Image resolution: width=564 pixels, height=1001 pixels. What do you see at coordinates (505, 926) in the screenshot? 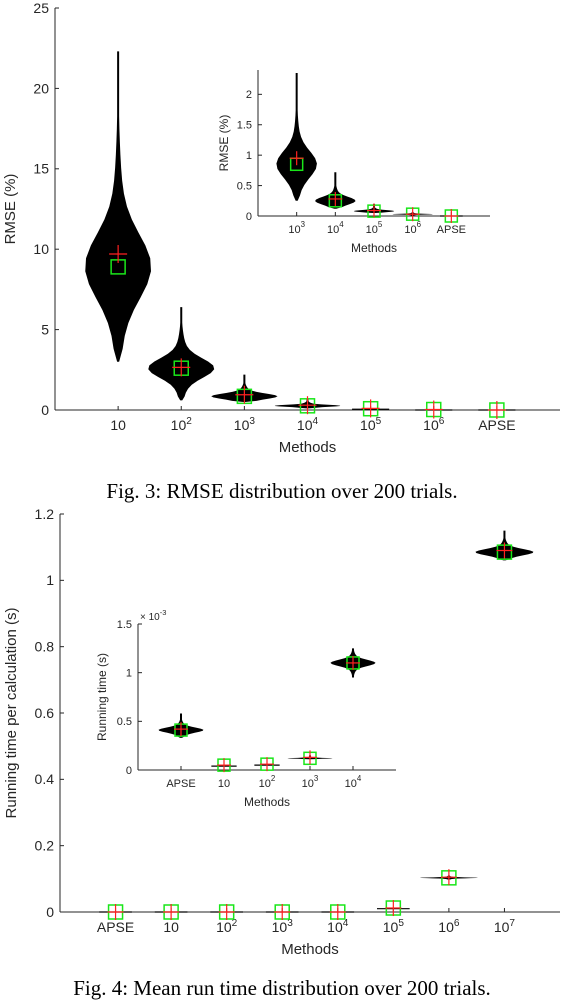
I see `main-x-tick-label: 10⁷` at bounding box center [505, 926].